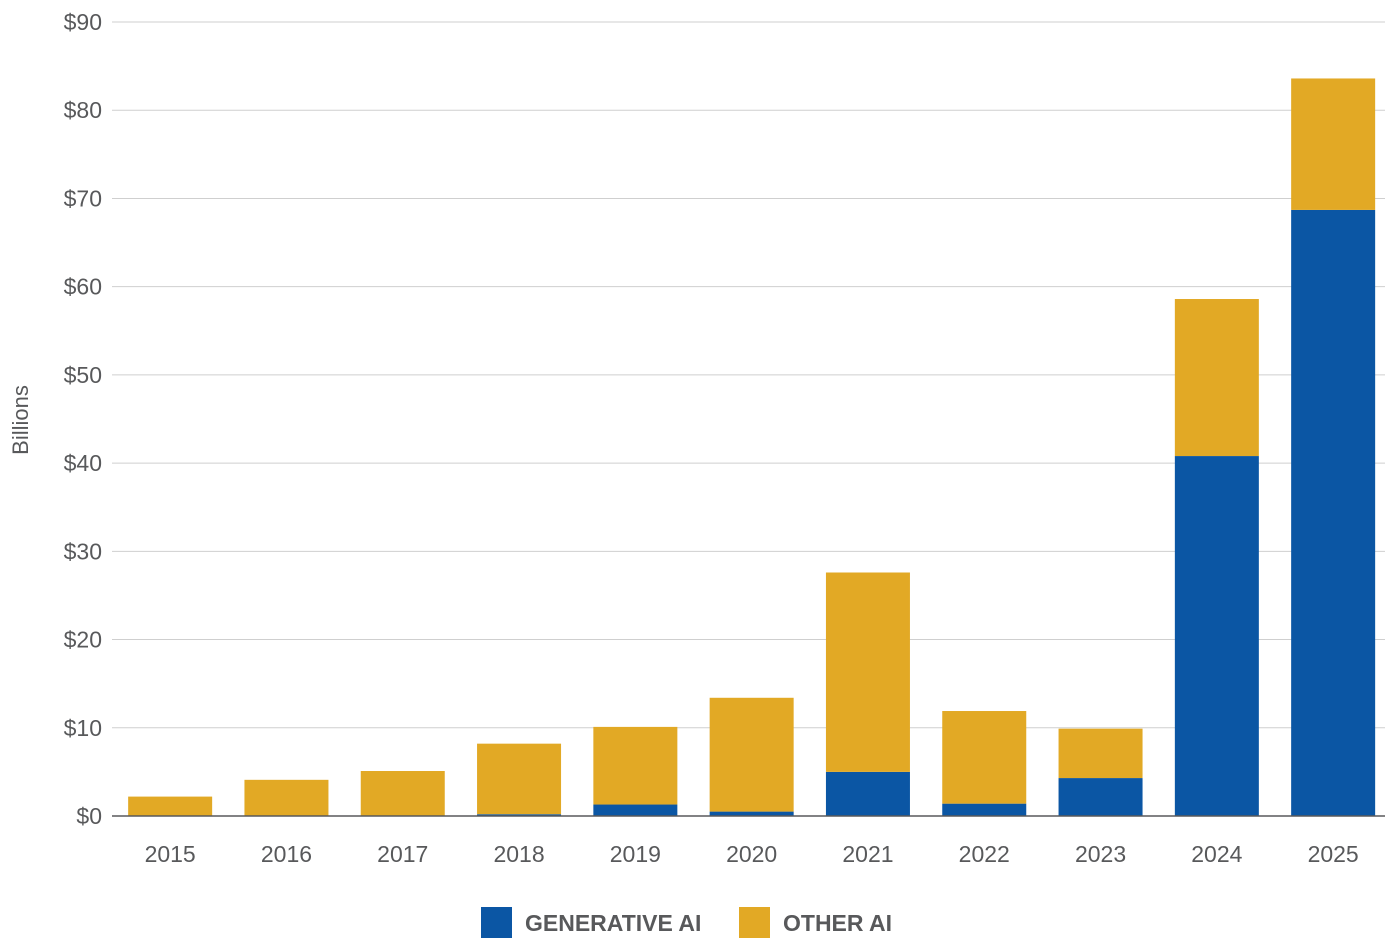 This screenshot has width=1393, height=939. What do you see at coordinates (635, 810) in the screenshot?
I see `bar-generative-ai-2019` at bounding box center [635, 810].